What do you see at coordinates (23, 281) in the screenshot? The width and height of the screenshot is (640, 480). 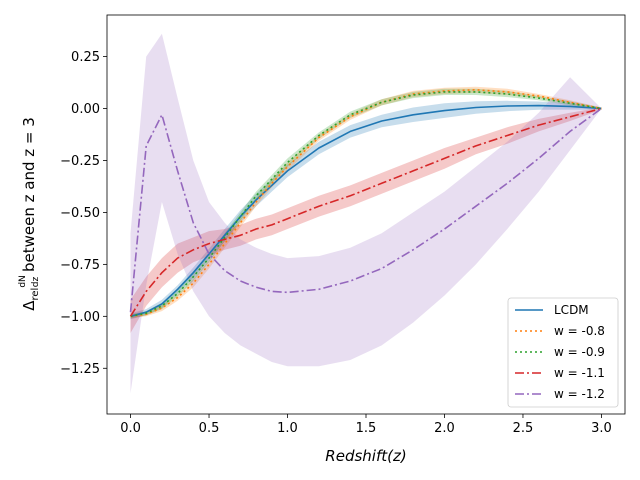 I see `y-label-frac-num: dN` at bounding box center [23, 281].